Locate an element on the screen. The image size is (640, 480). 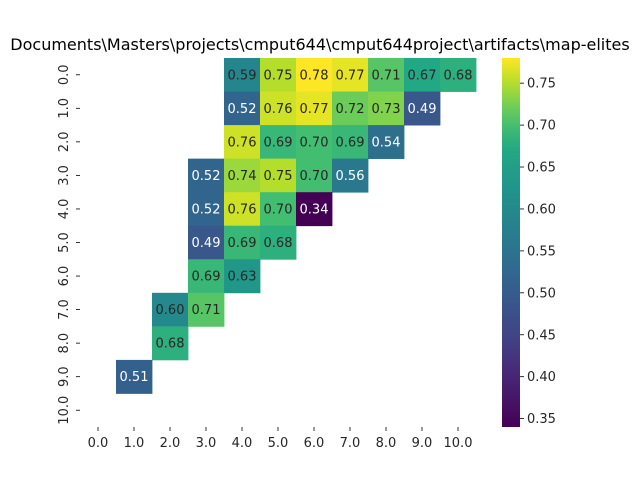
x-tick-label: 1.0 is located at coordinates (134, 443).